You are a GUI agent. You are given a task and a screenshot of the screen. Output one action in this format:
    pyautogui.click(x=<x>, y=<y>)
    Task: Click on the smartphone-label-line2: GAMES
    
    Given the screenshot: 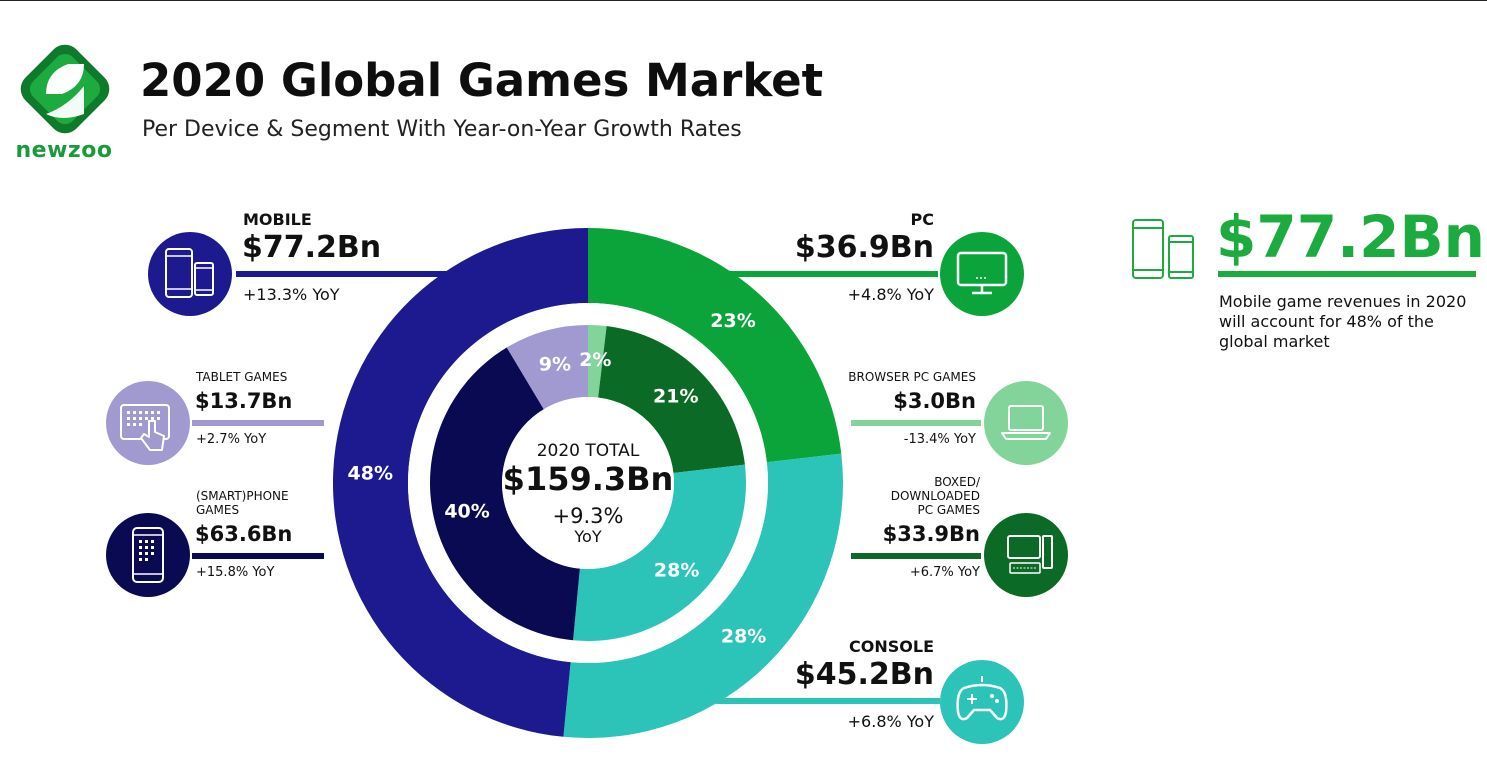 What is the action you would take?
    pyautogui.click(x=218, y=510)
    